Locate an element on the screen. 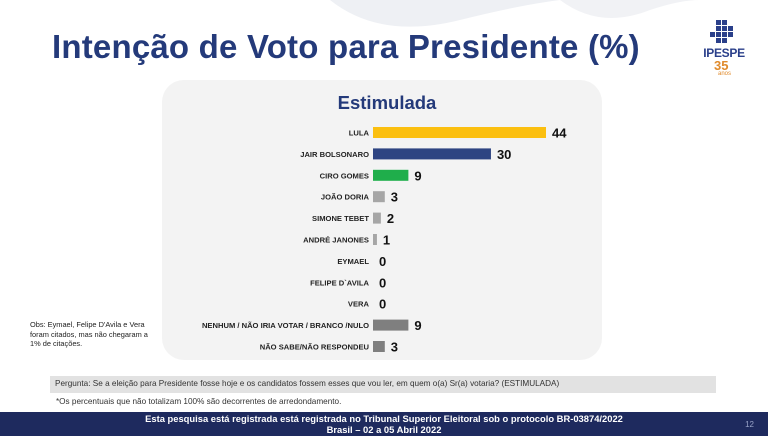 The height and width of the screenshot is (436, 768). page-title: Intenção de Voto para Presidente (%) is located at coordinates (346, 46).